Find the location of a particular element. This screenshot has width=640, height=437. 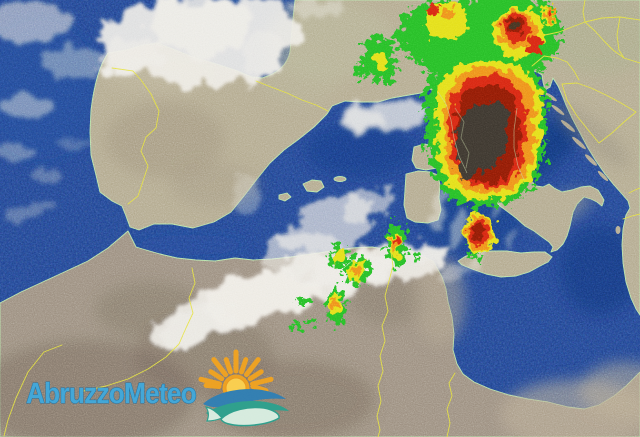

fish-body-icon is located at coordinates (250, 416).